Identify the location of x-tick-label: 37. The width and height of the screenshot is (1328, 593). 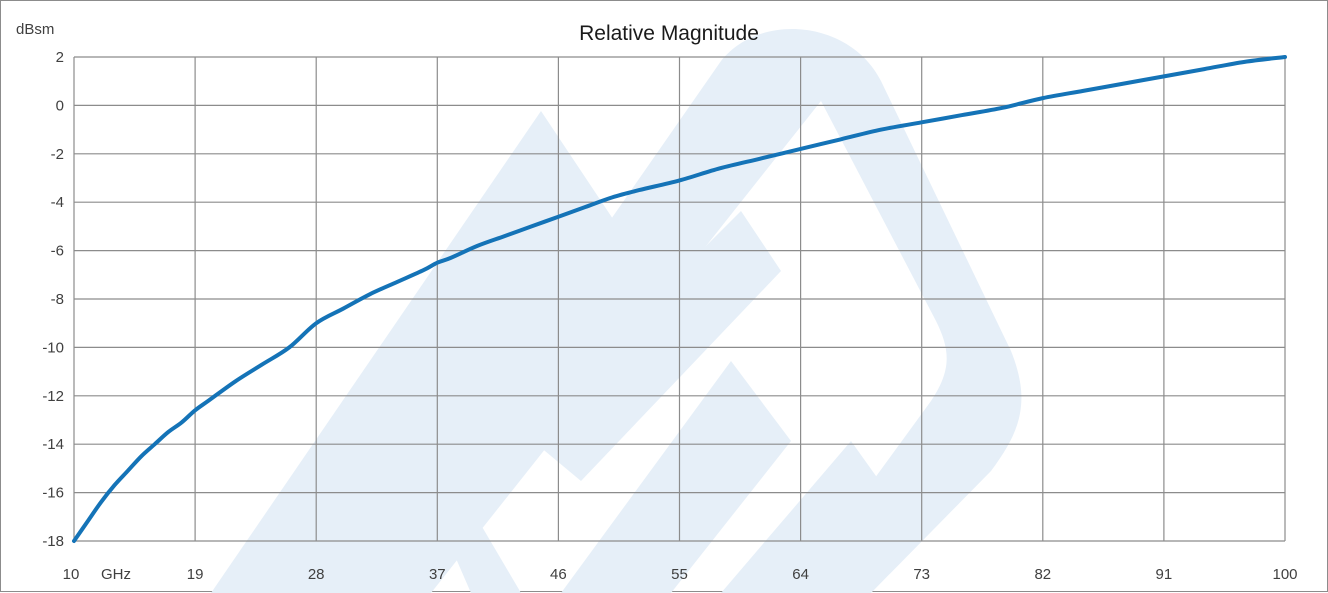
(437, 574).